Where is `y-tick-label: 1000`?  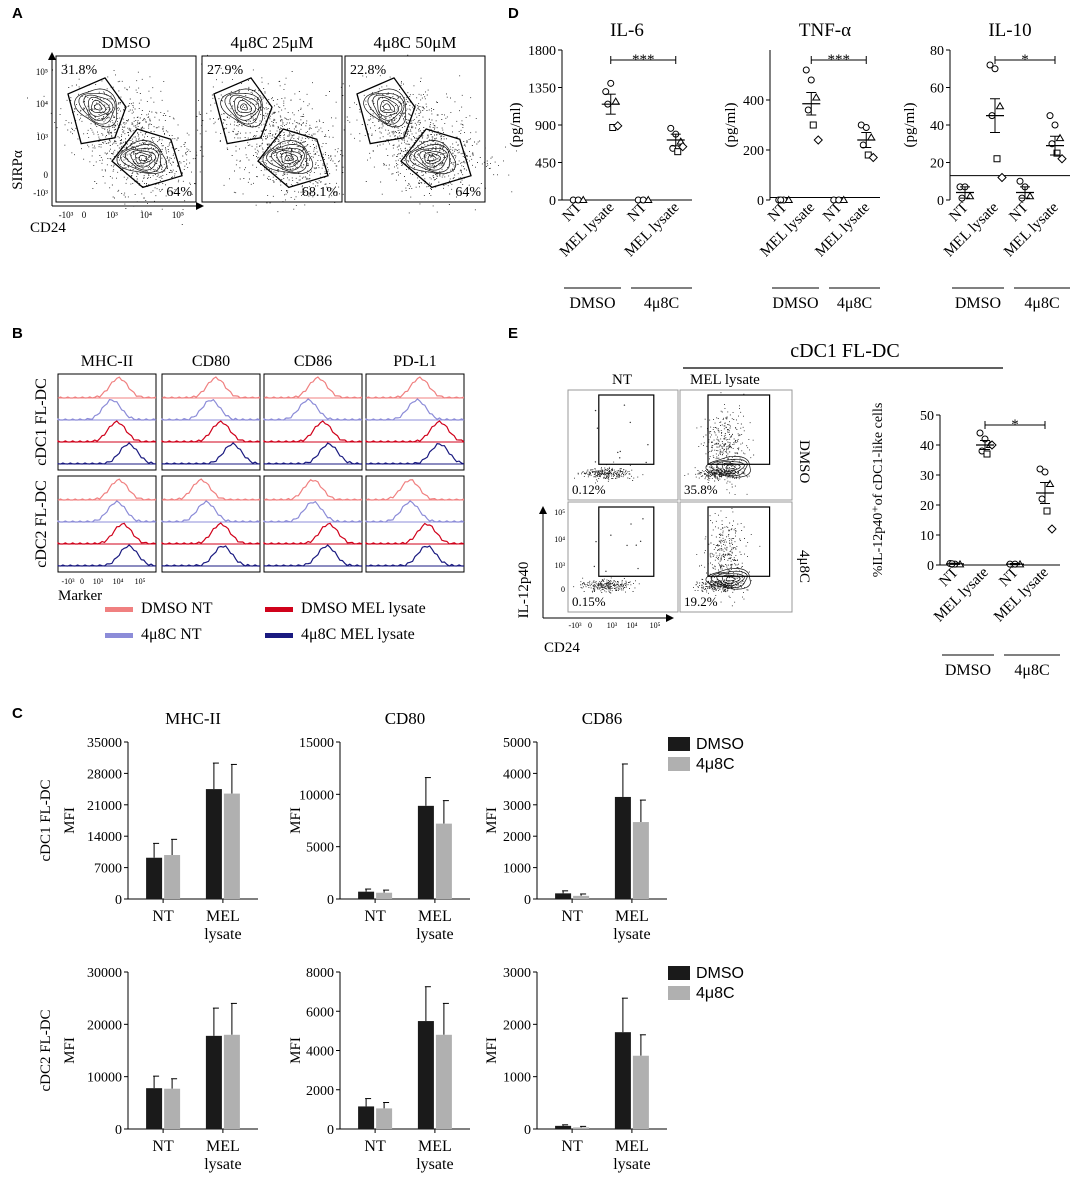
y-tick-label: 1000 is located at coordinates (517, 1078).